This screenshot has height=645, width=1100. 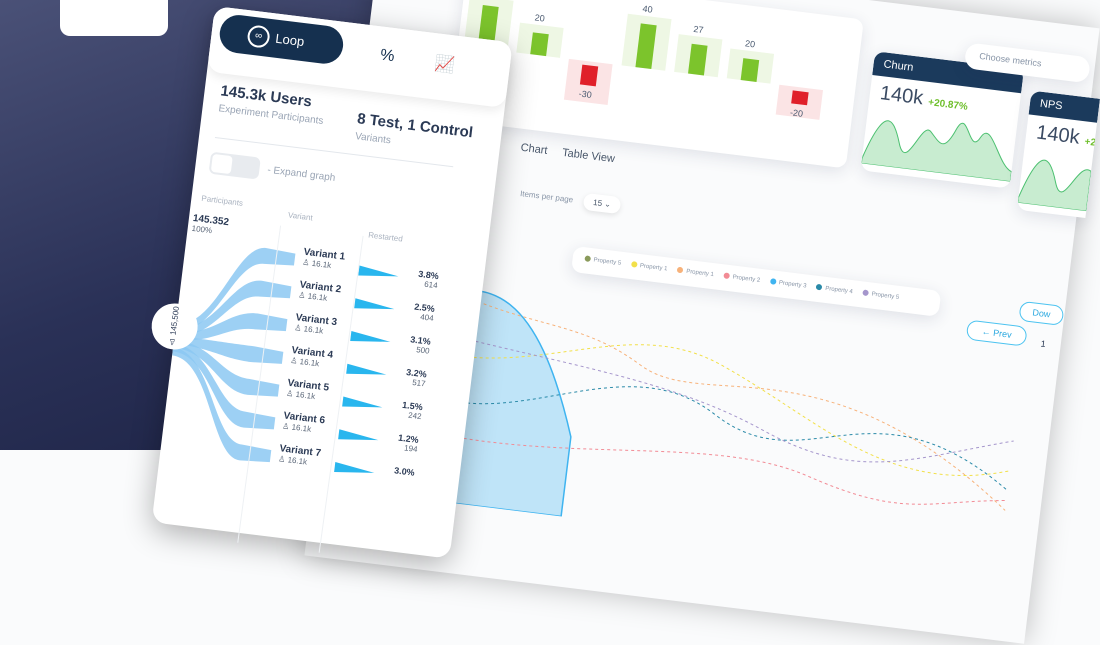 I want to click on tab-chart: Chart, so click(x=534, y=149).